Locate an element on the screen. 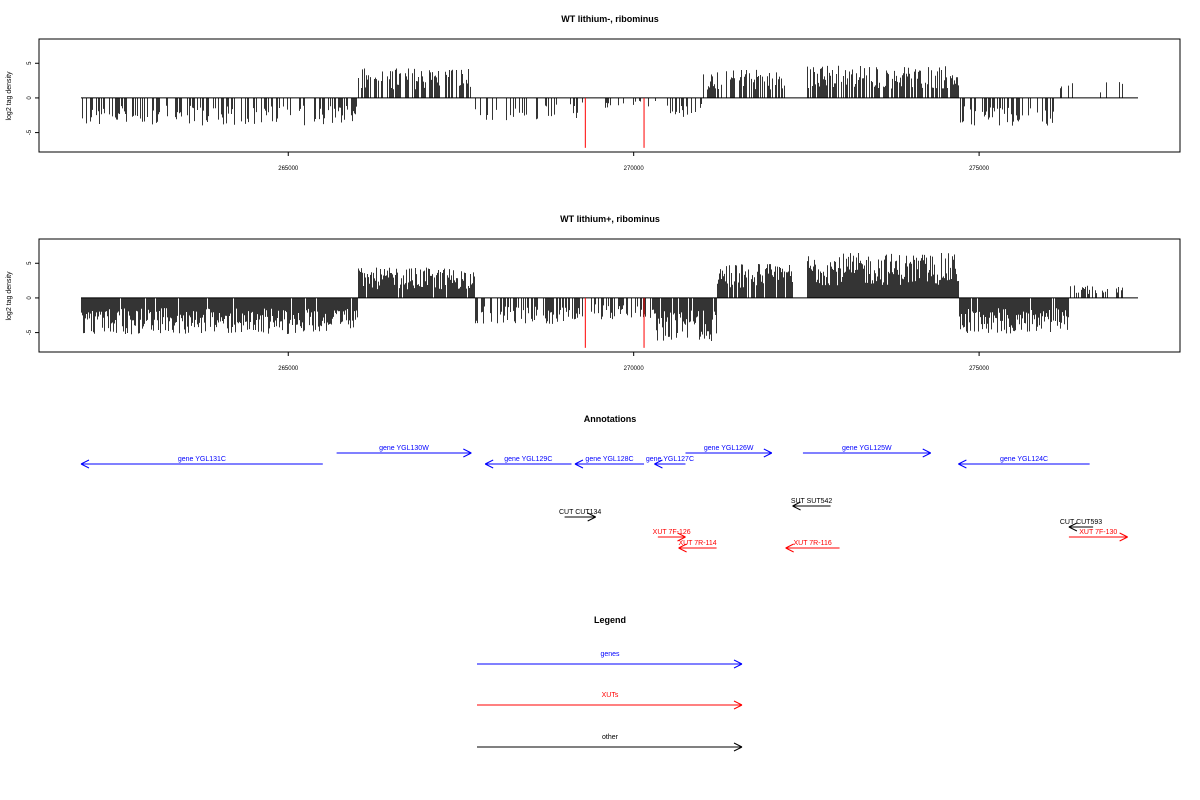 The width and height of the screenshot is (1200, 800). feature-label: CUT CUT593 is located at coordinates (1081, 522).